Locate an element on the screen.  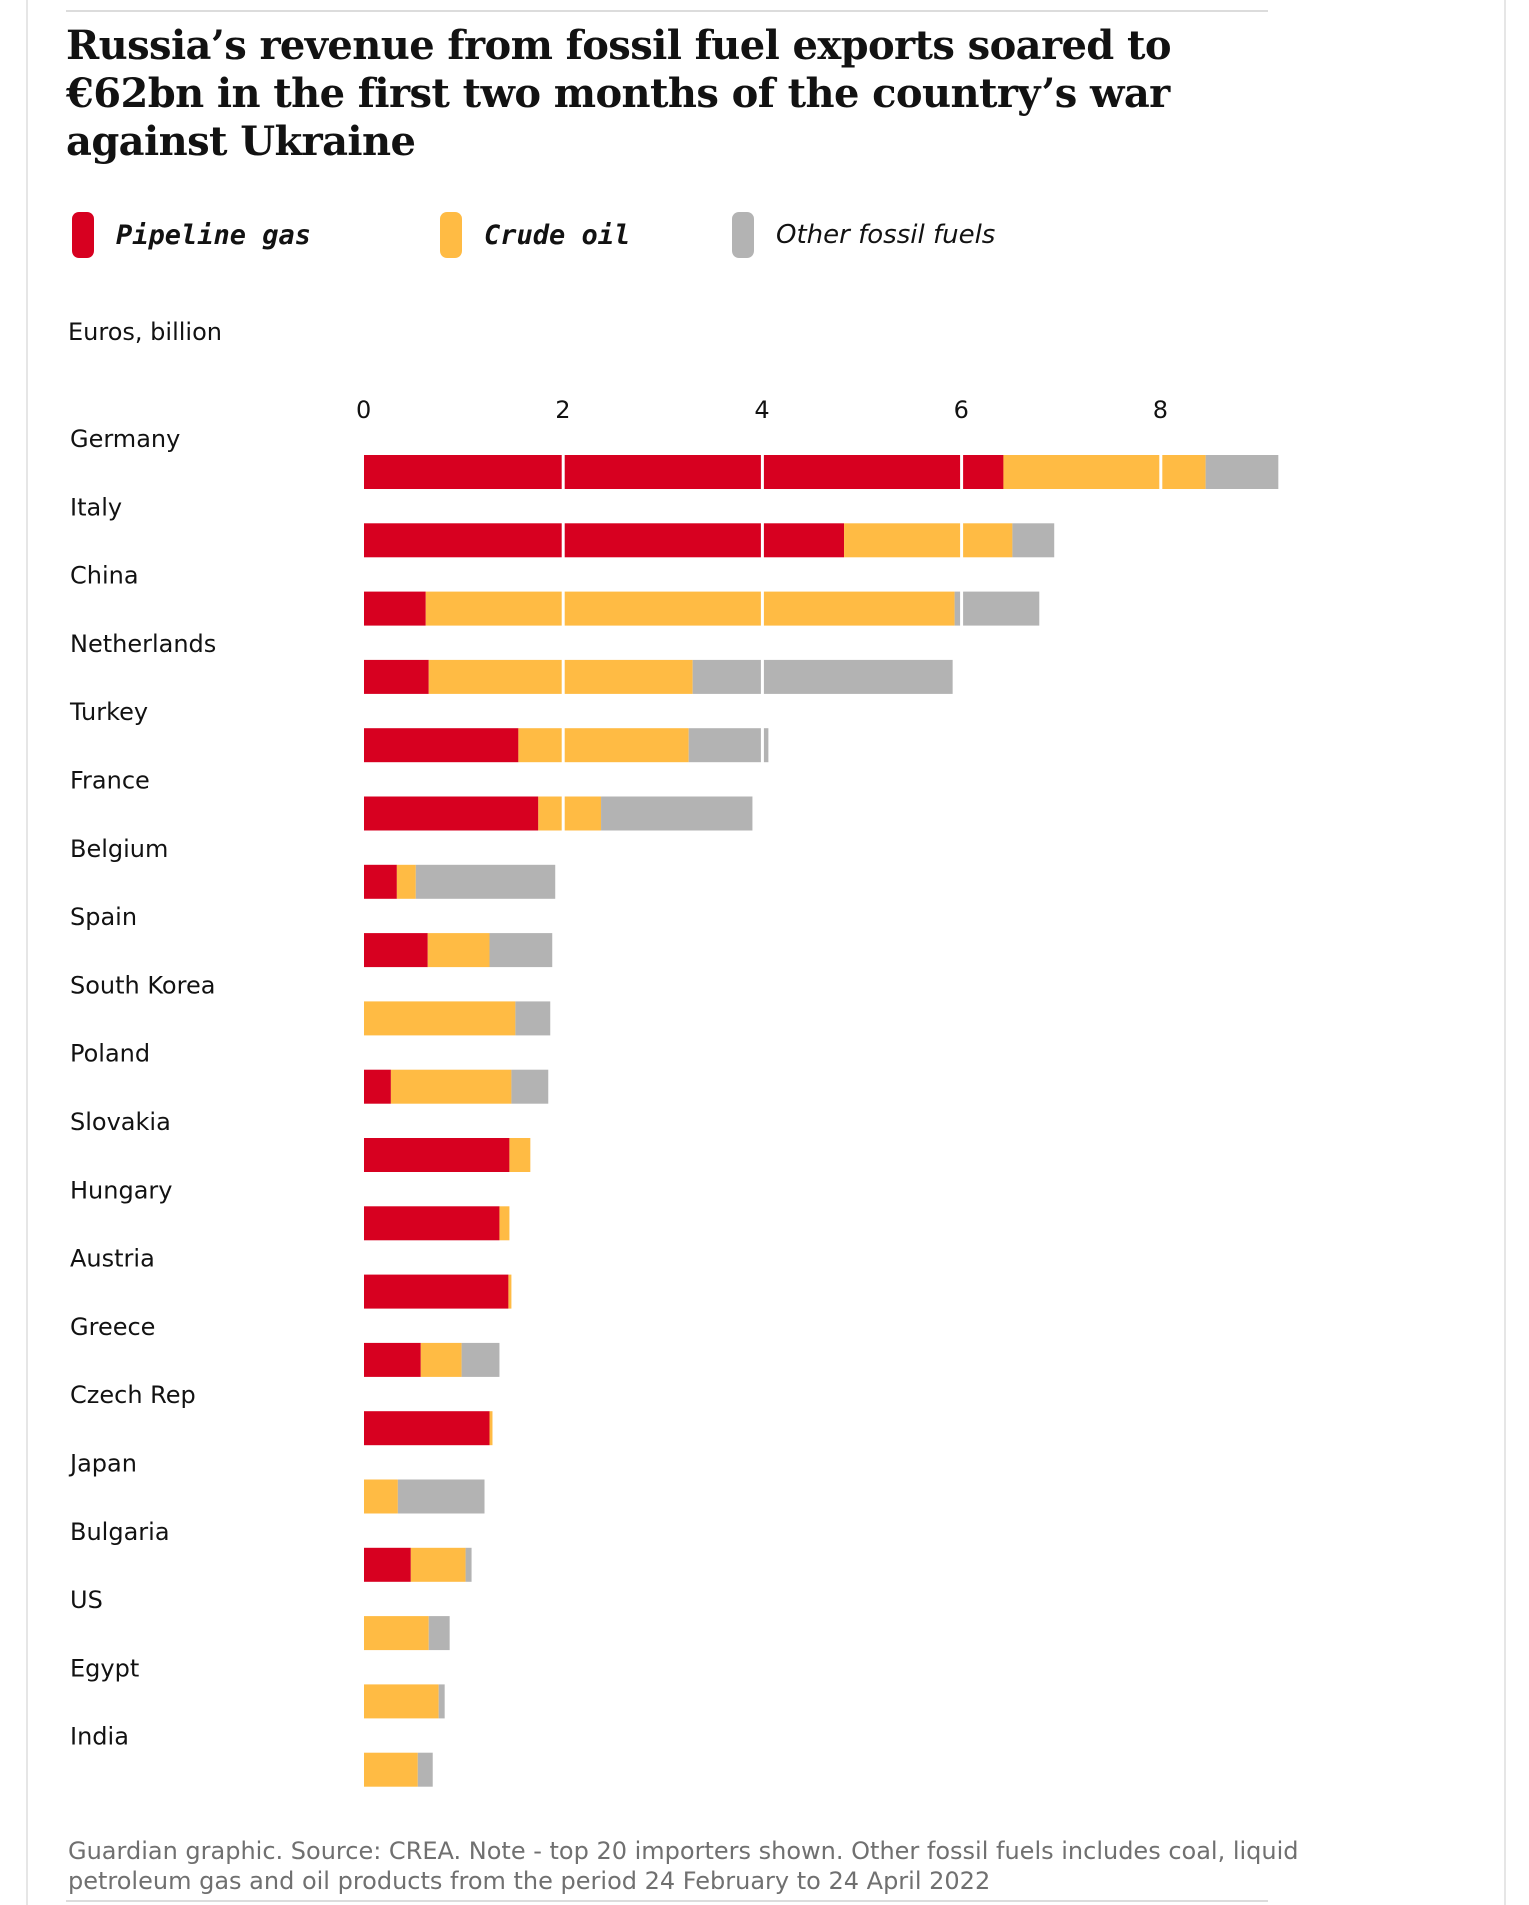
bar-us-other-fossil-fuels is located at coordinates (439, 1633).